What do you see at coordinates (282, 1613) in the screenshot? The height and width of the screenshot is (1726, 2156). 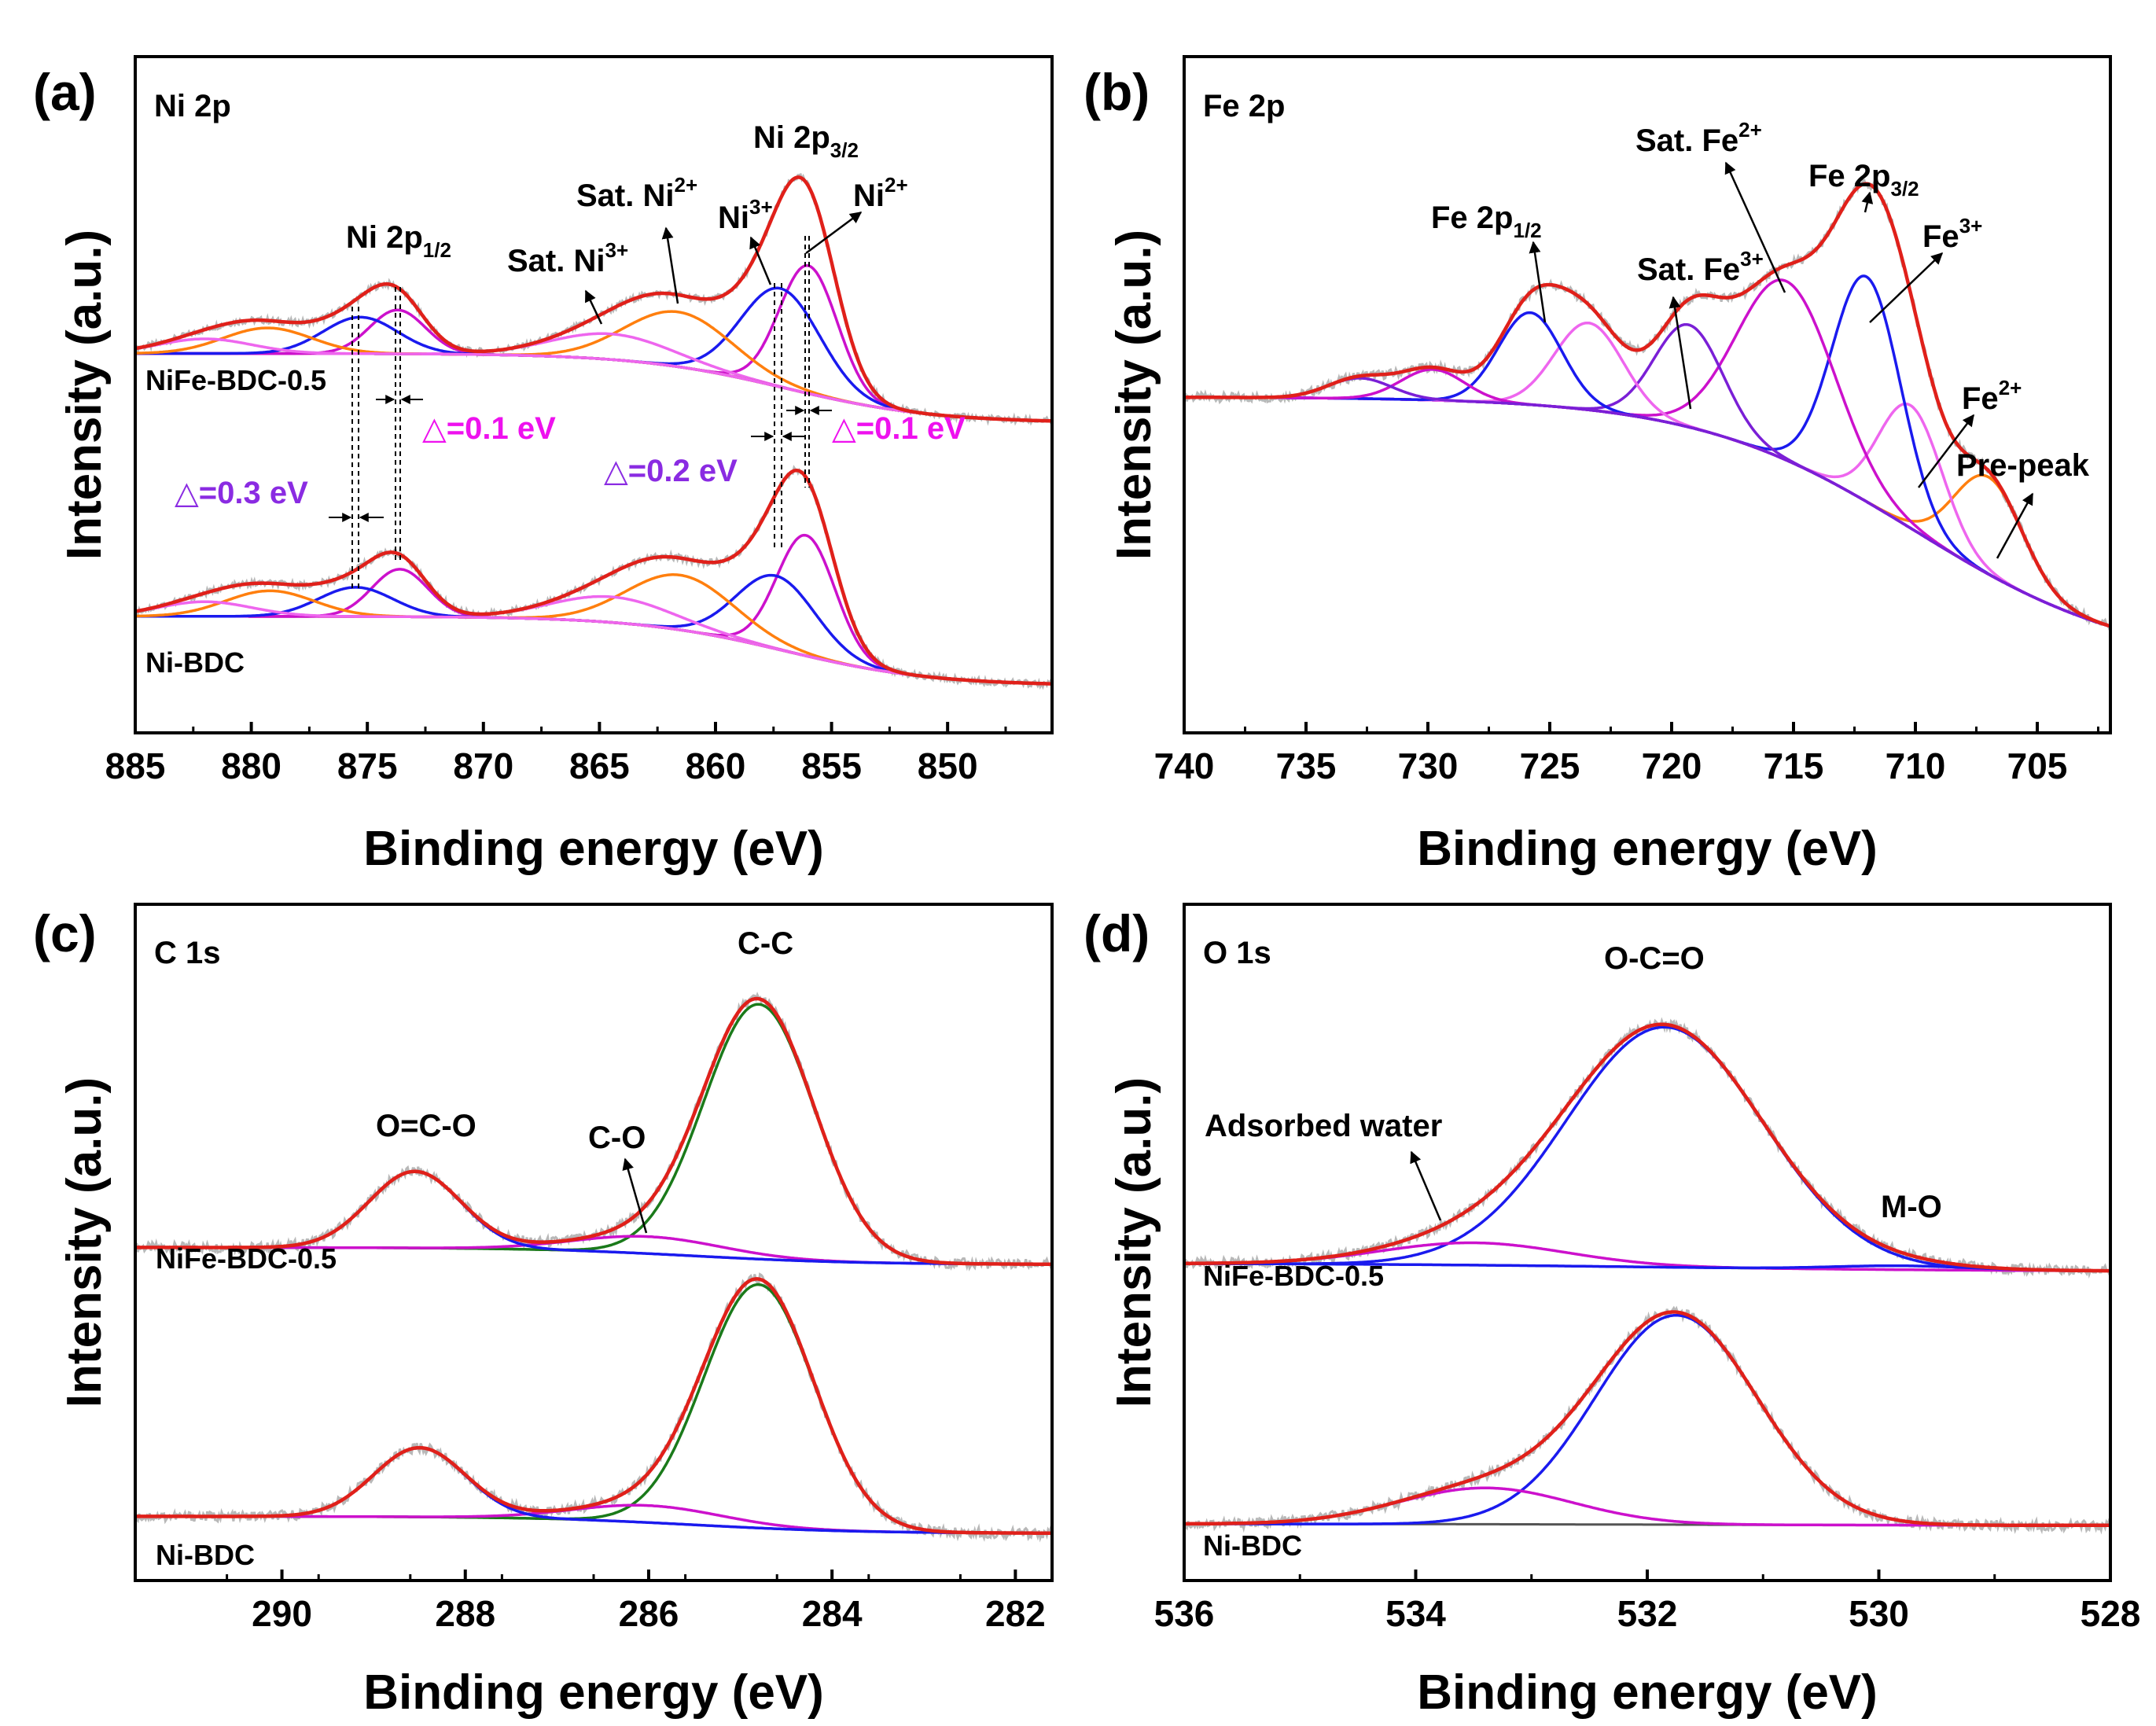 I see `x-tick-label: 290` at bounding box center [282, 1613].